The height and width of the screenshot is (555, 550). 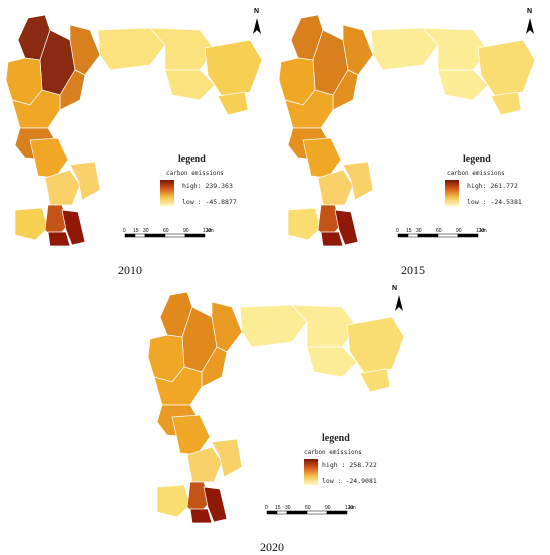 What do you see at coordinates (207, 186) in the screenshot?
I see `legend-high: high: 239.363` at bounding box center [207, 186].